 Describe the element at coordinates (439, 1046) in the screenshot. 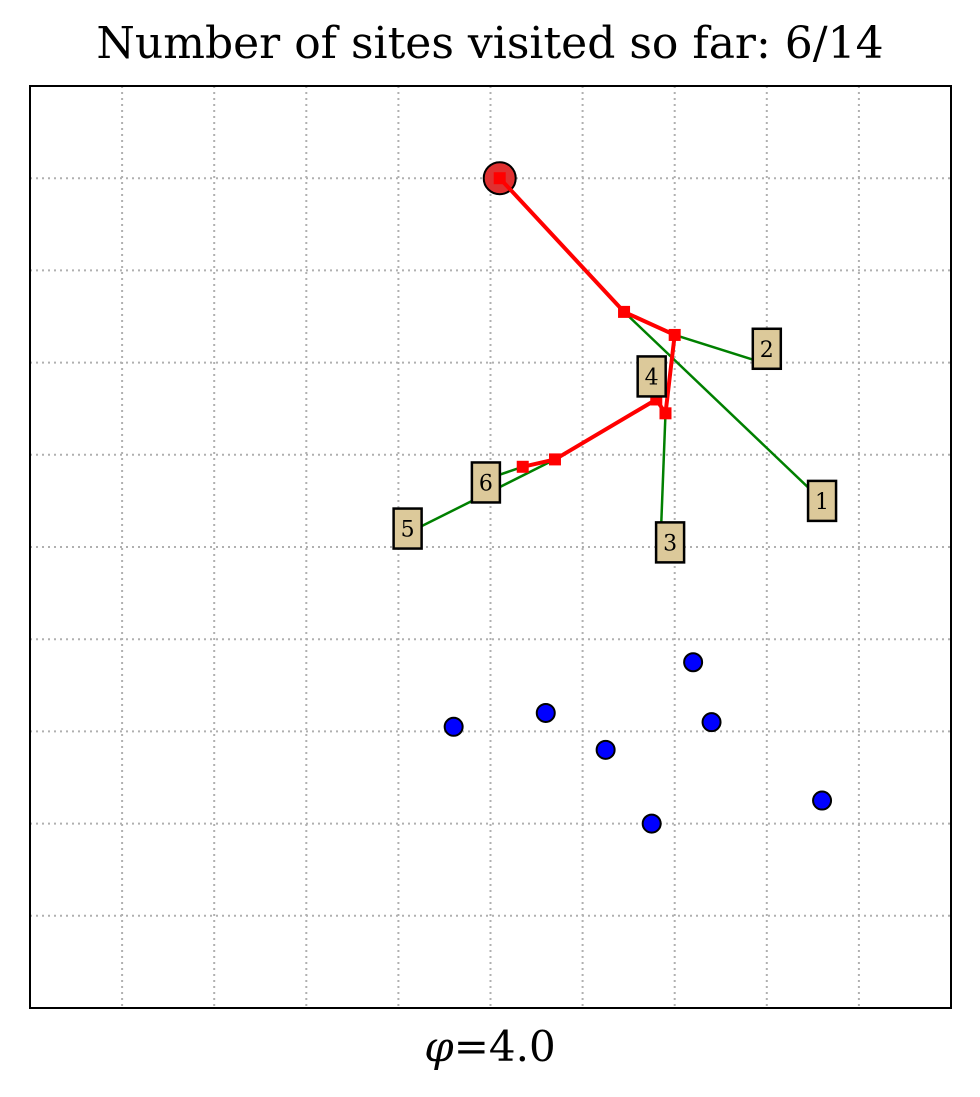

I see `phi-symbol: φ` at that location.